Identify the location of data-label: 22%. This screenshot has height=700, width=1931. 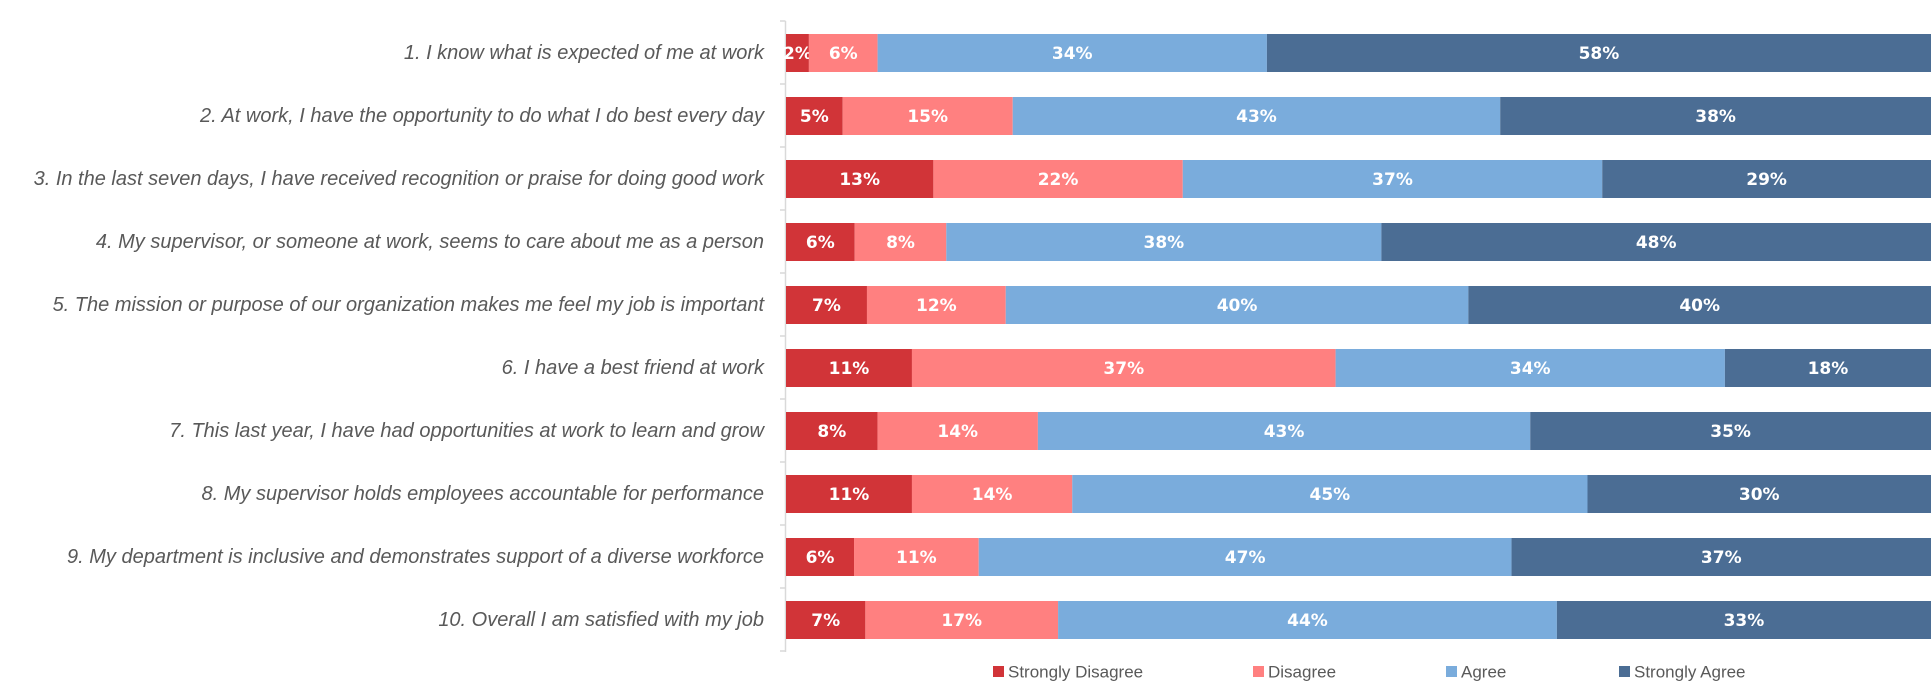
(1058, 180).